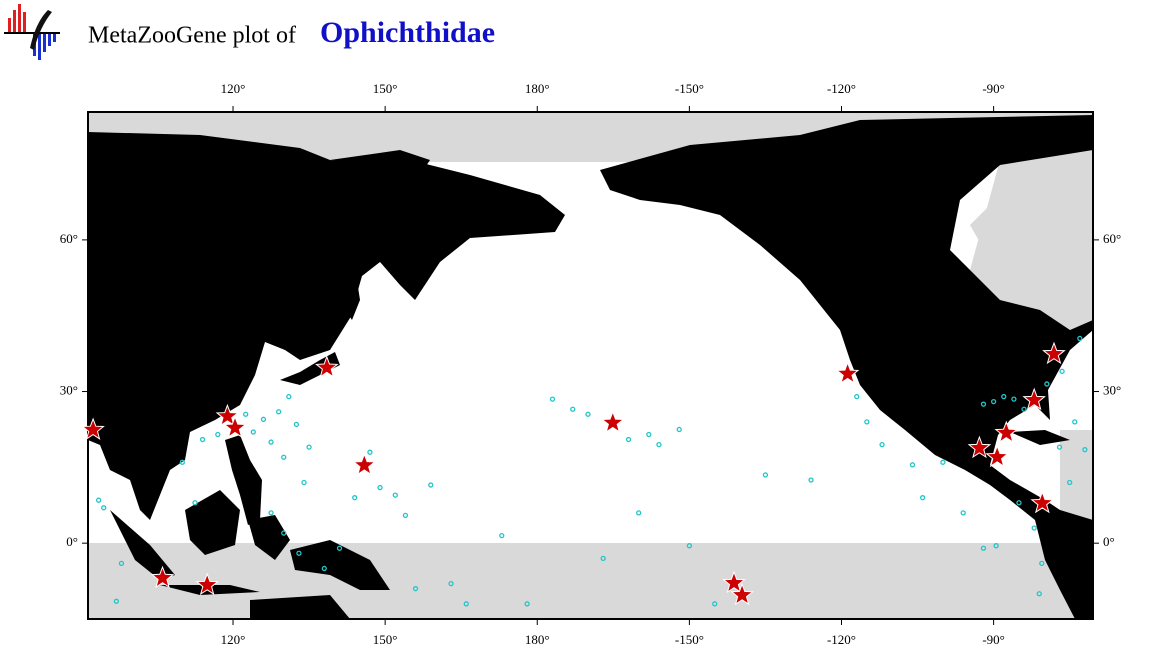 The width and height of the screenshot is (1150, 666). What do you see at coordinates (841, 88) in the screenshot?
I see `x-tick-label-top: -120°` at bounding box center [841, 88].